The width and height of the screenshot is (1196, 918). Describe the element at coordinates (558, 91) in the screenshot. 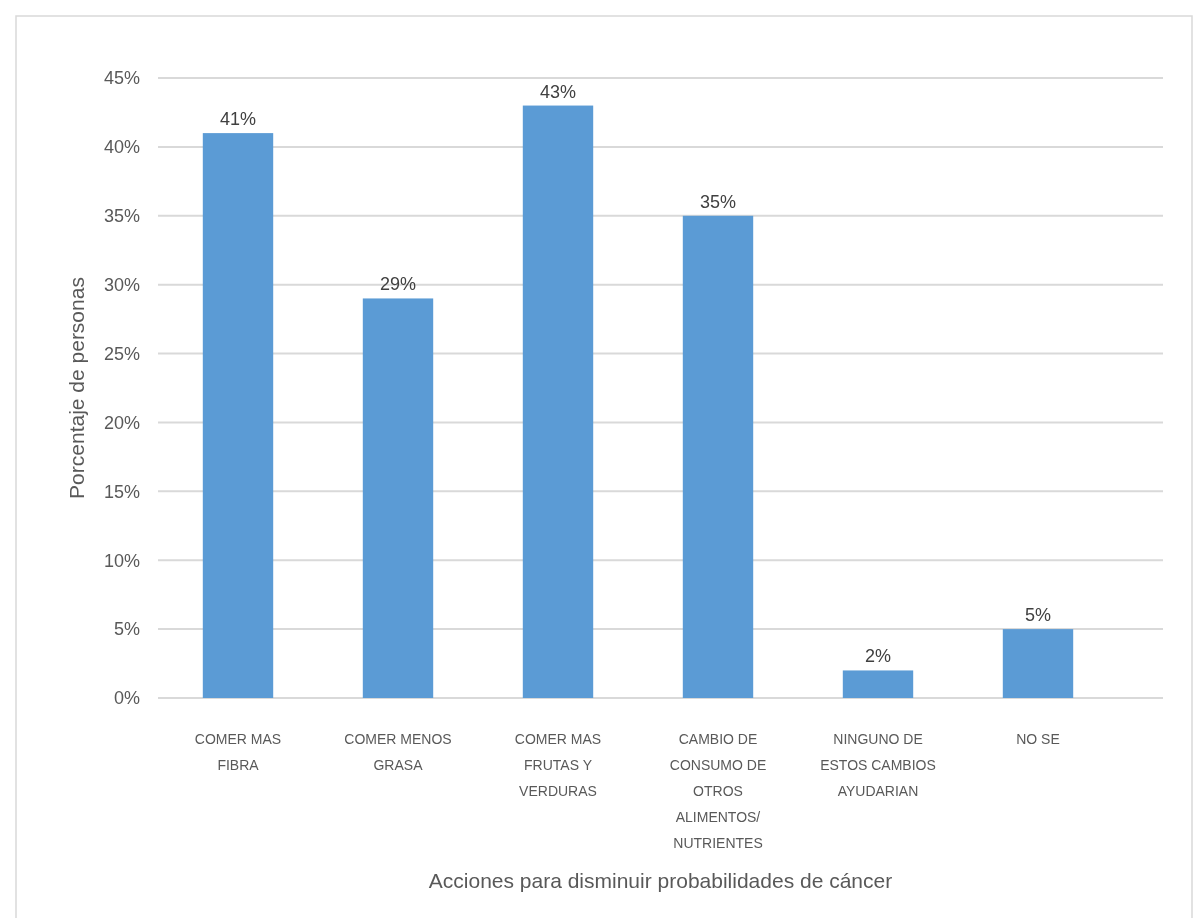

I see `data-label: 43%` at that location.